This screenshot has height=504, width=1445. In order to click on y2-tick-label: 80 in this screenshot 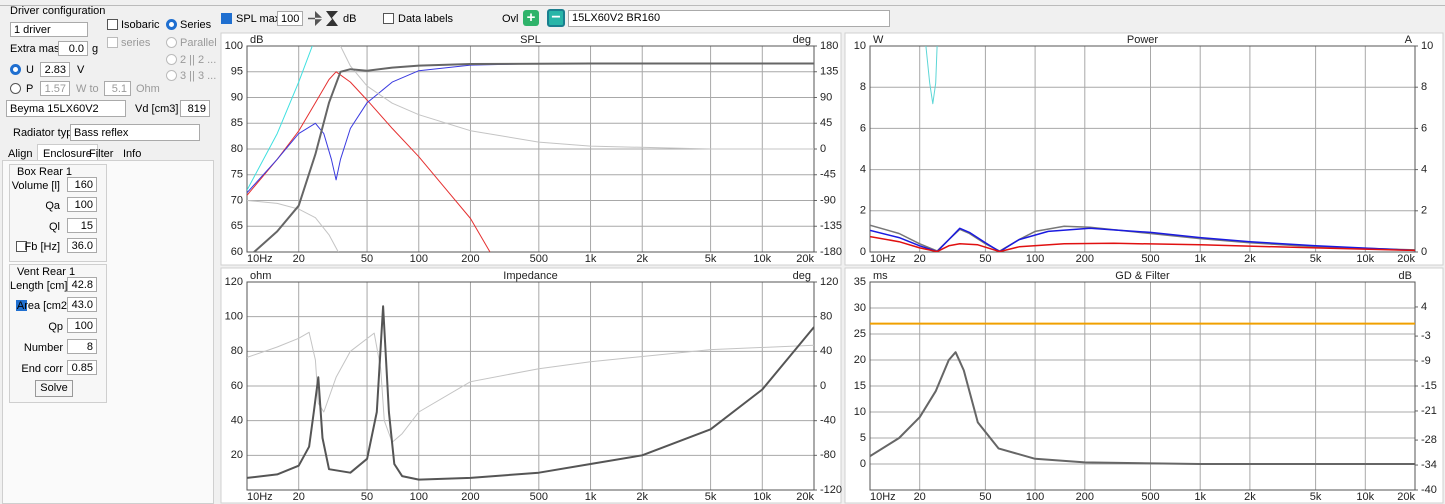, I will do `click(826, 317)`.